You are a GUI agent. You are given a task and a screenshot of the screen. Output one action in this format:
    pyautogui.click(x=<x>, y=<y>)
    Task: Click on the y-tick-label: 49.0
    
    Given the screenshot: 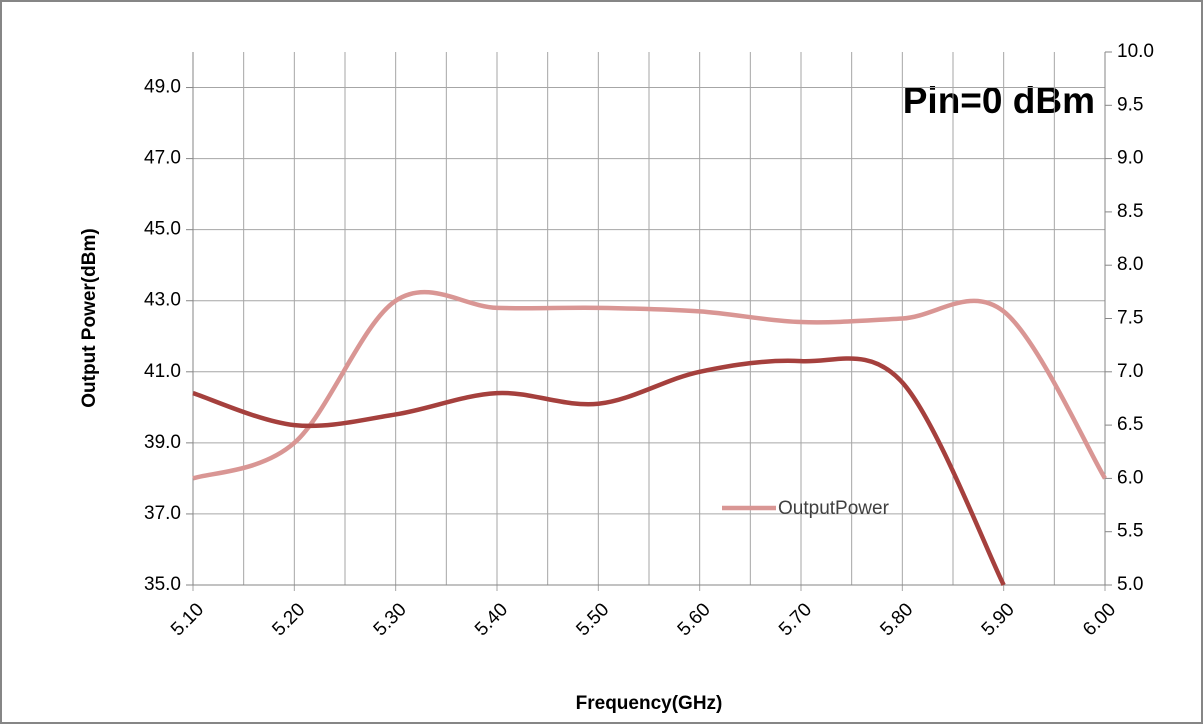 What is the action you would take?
    pyautogui.click(x=162, y=87)
    